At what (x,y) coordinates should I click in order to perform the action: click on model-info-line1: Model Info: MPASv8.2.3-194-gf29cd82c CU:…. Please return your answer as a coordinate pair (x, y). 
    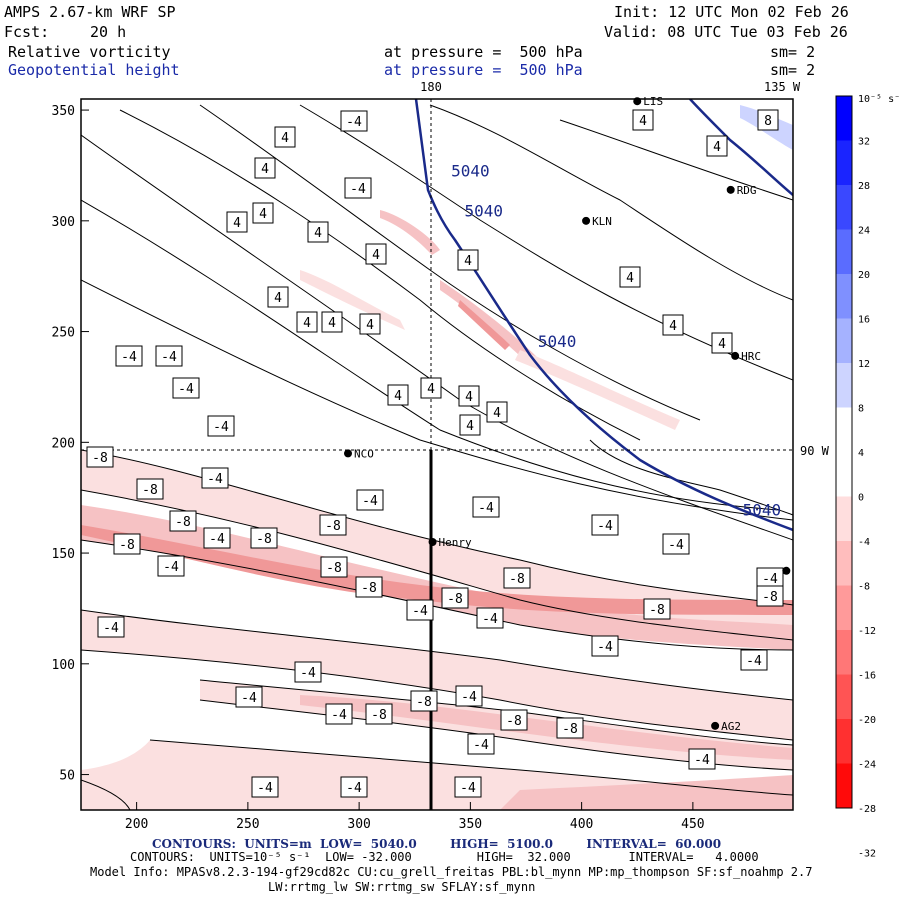
    Looking at the image, I should click on (451, 872).